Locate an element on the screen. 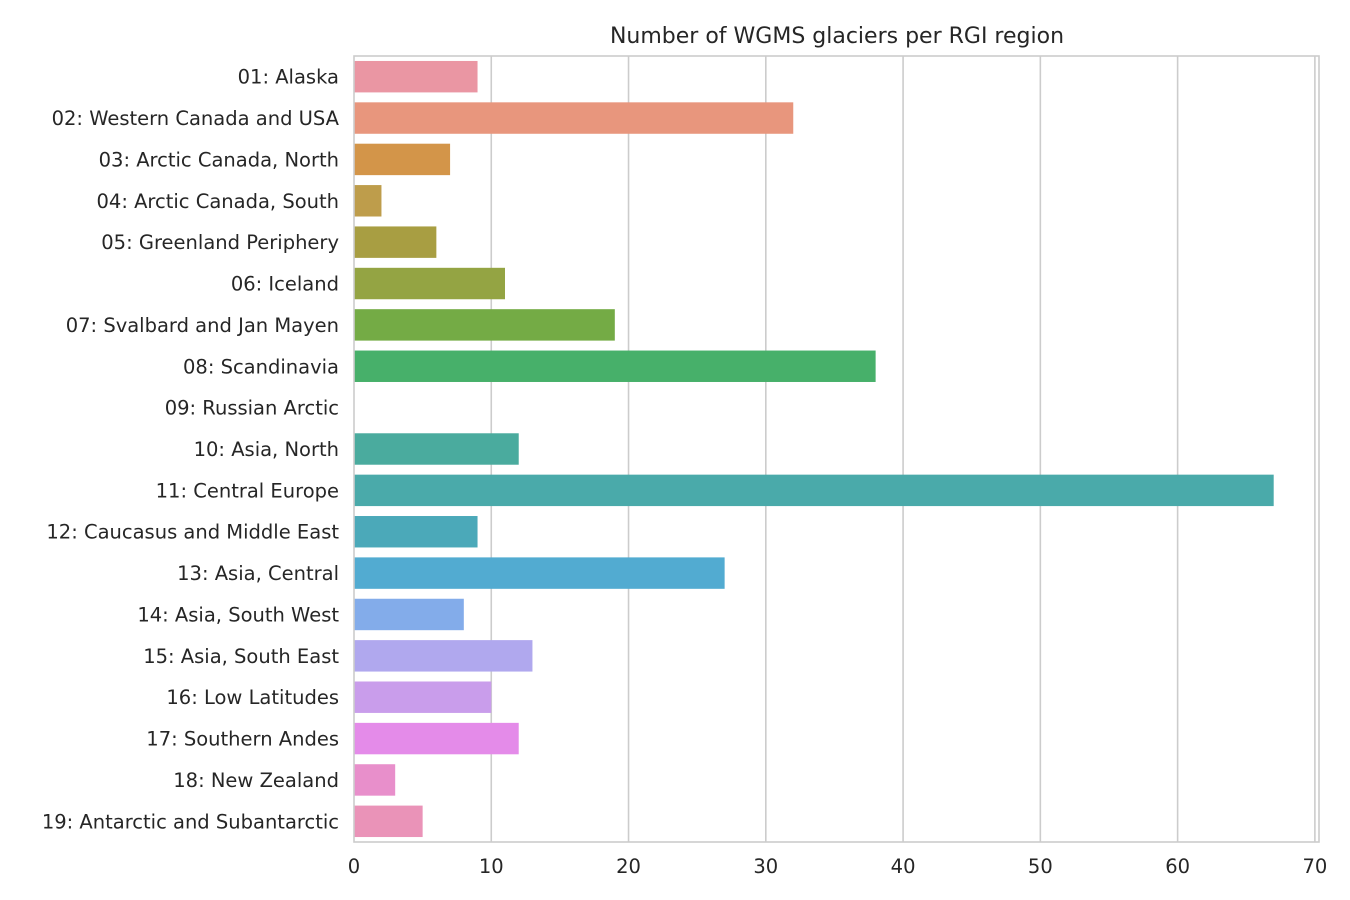 Image resolution: width=1350 pixels, height=900 pixels. x-tick-label: 40 is located at coordinates (903, 866).